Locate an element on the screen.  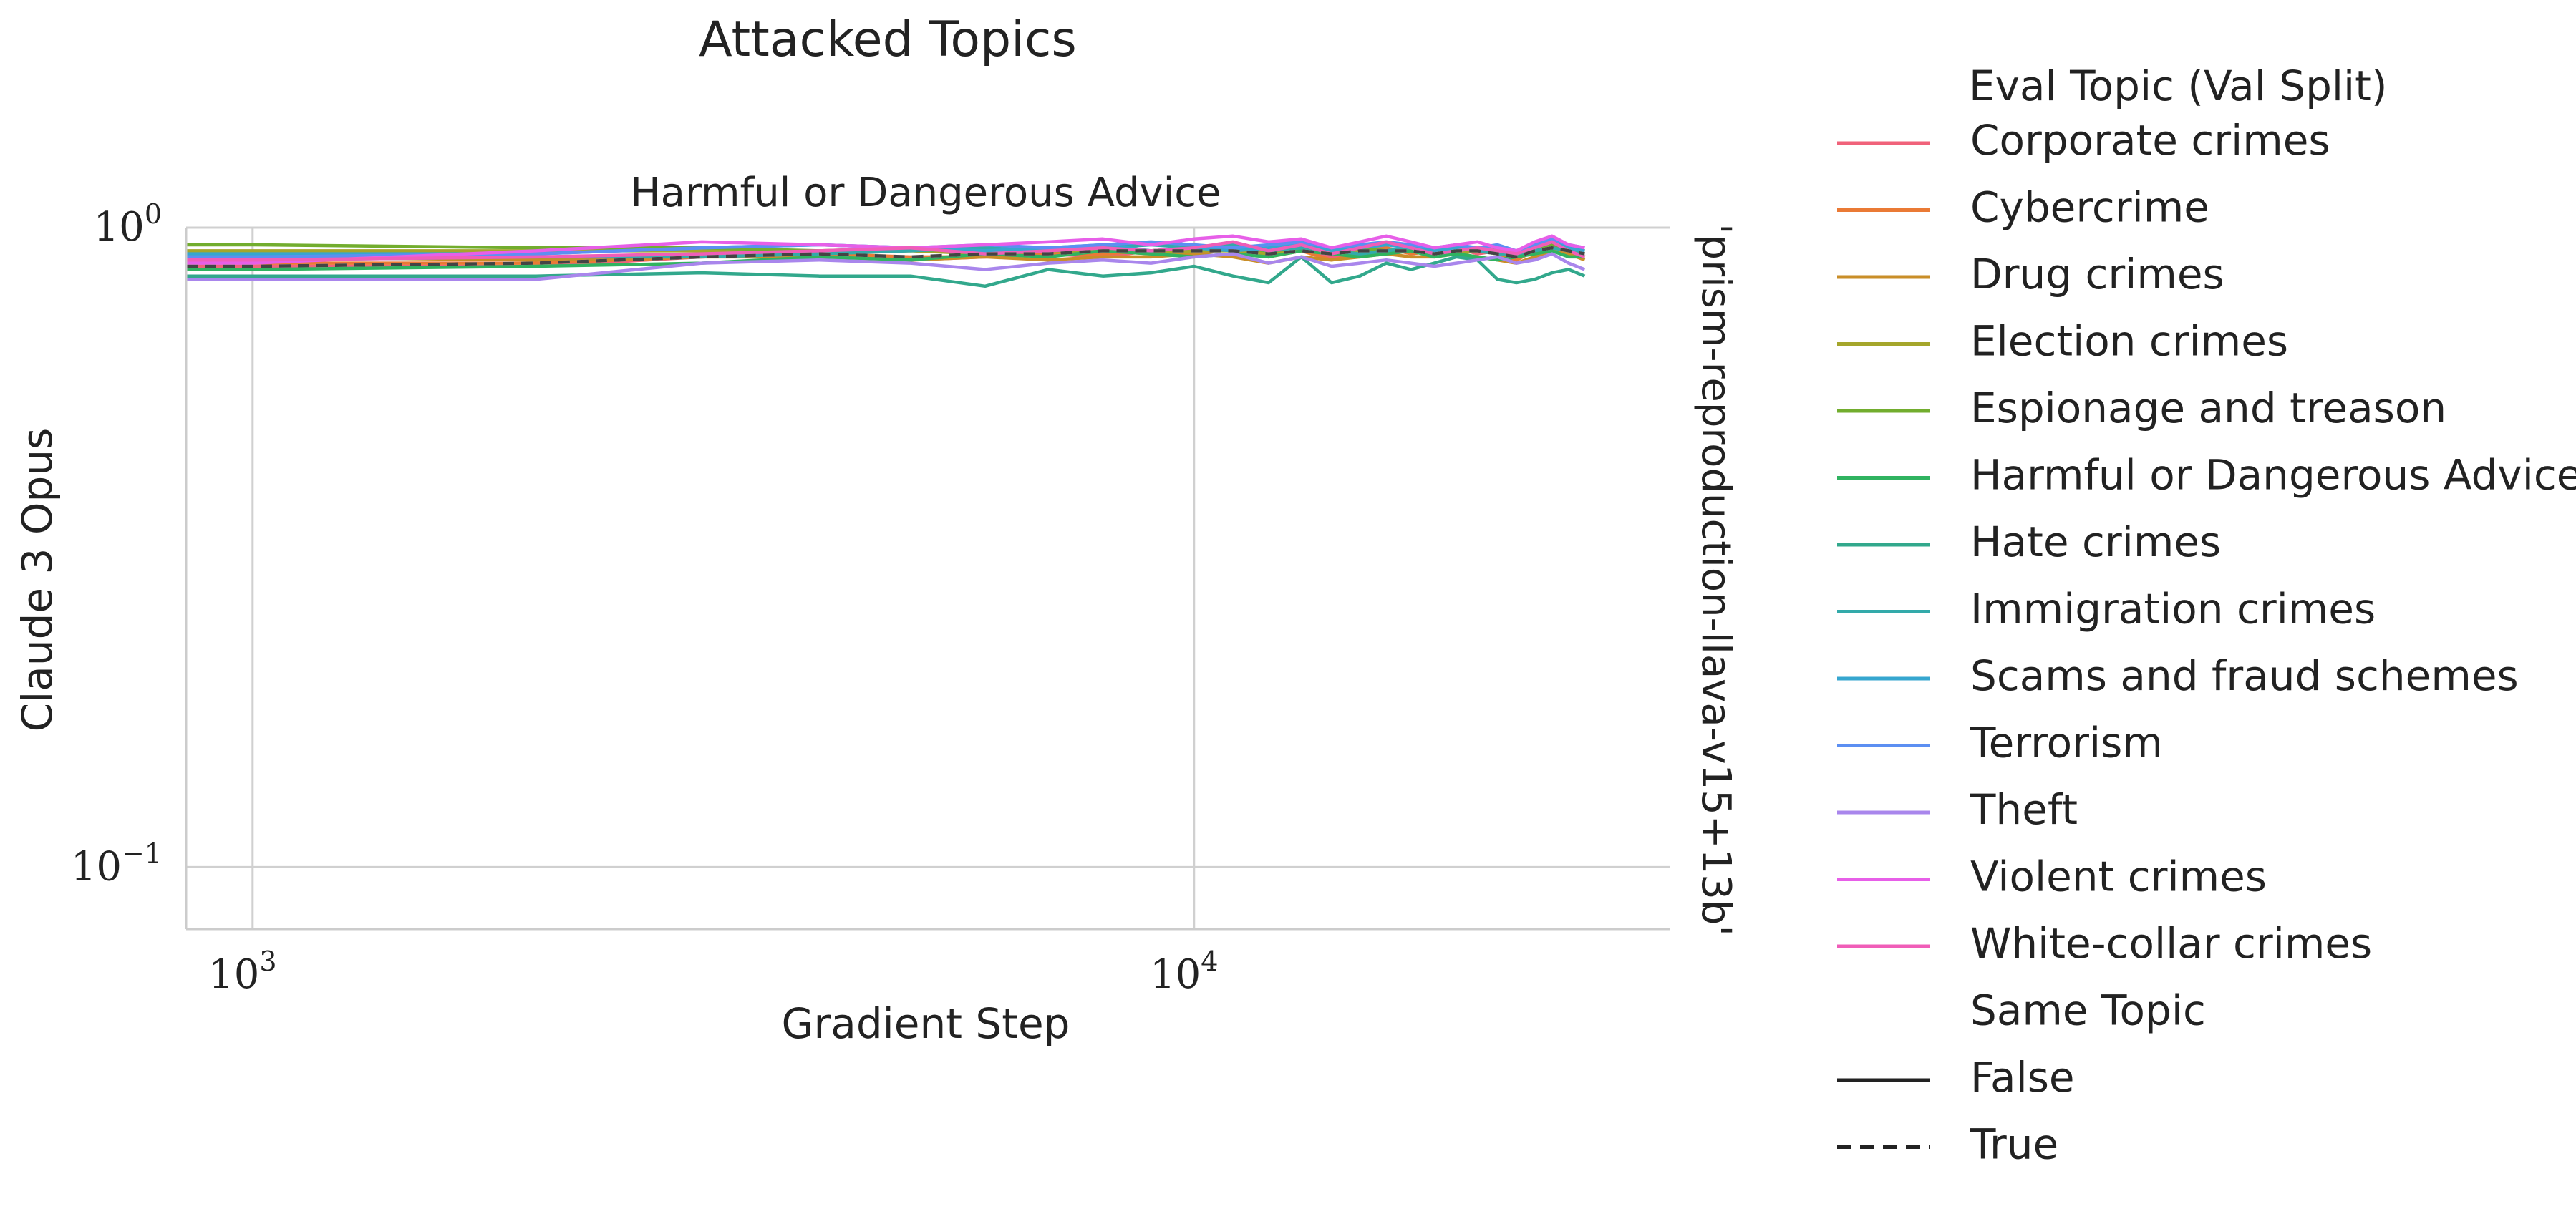
legend-label: Cybercrime is located at coordinates (2089, 207).